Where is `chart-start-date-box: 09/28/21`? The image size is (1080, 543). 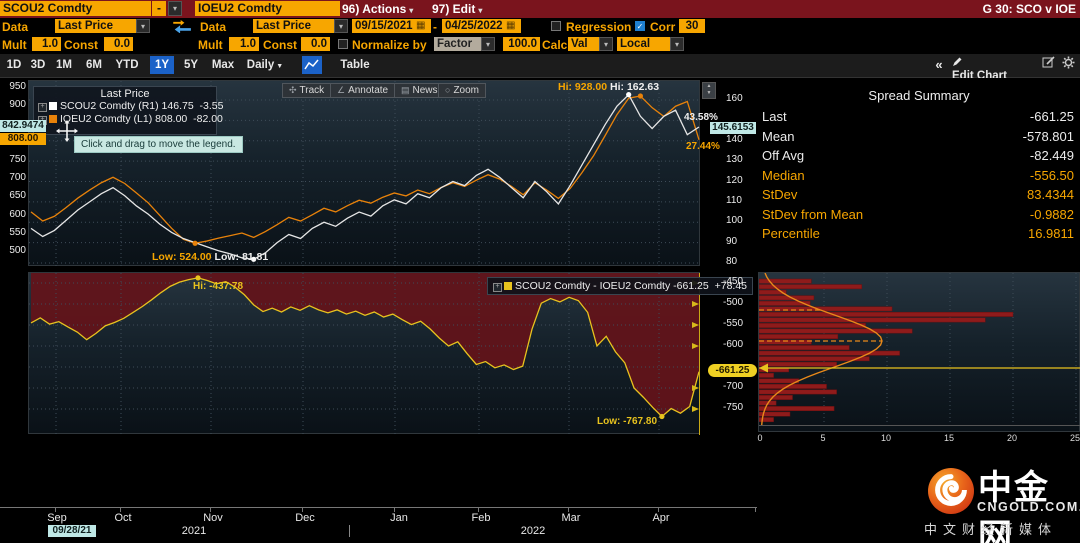 chart-start-date-box: 09/28/21 is located at coordinates (72, 531).